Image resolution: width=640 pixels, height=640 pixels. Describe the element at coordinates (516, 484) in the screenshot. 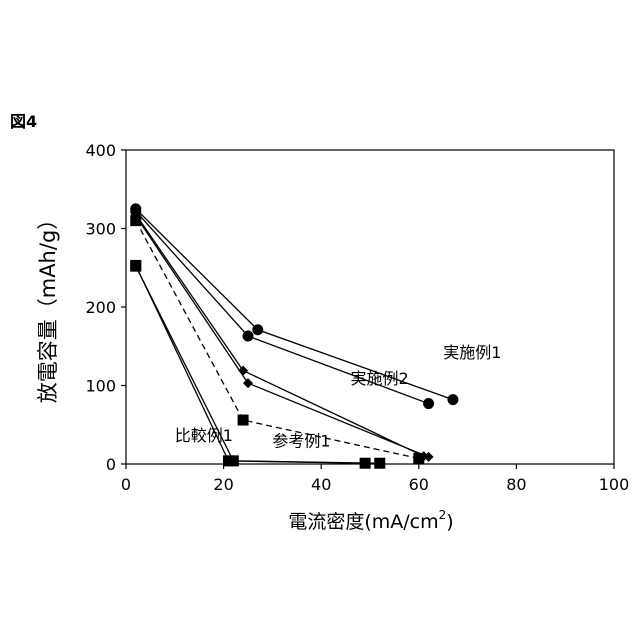

I see `x-tick-label: 80` at that location.